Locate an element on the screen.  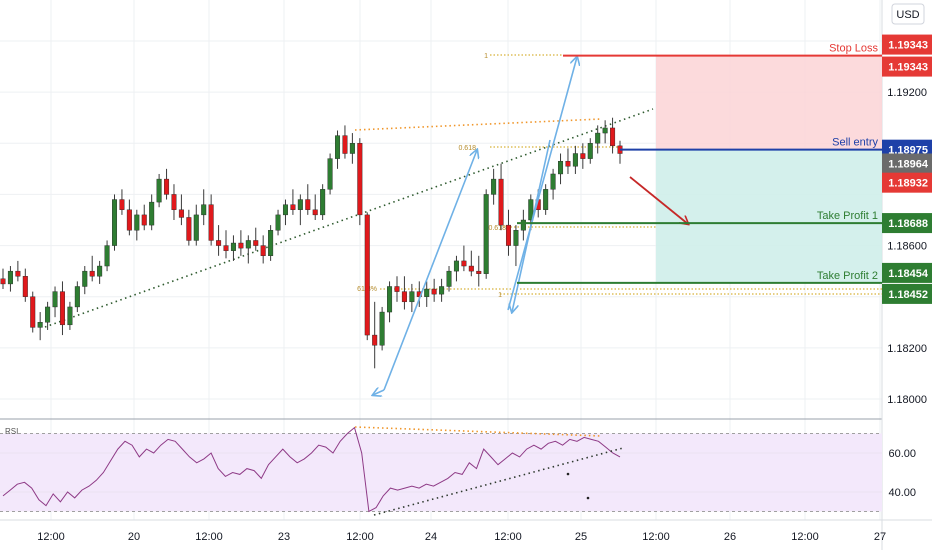
currency-button: USD is located at coordinates (908, 14).